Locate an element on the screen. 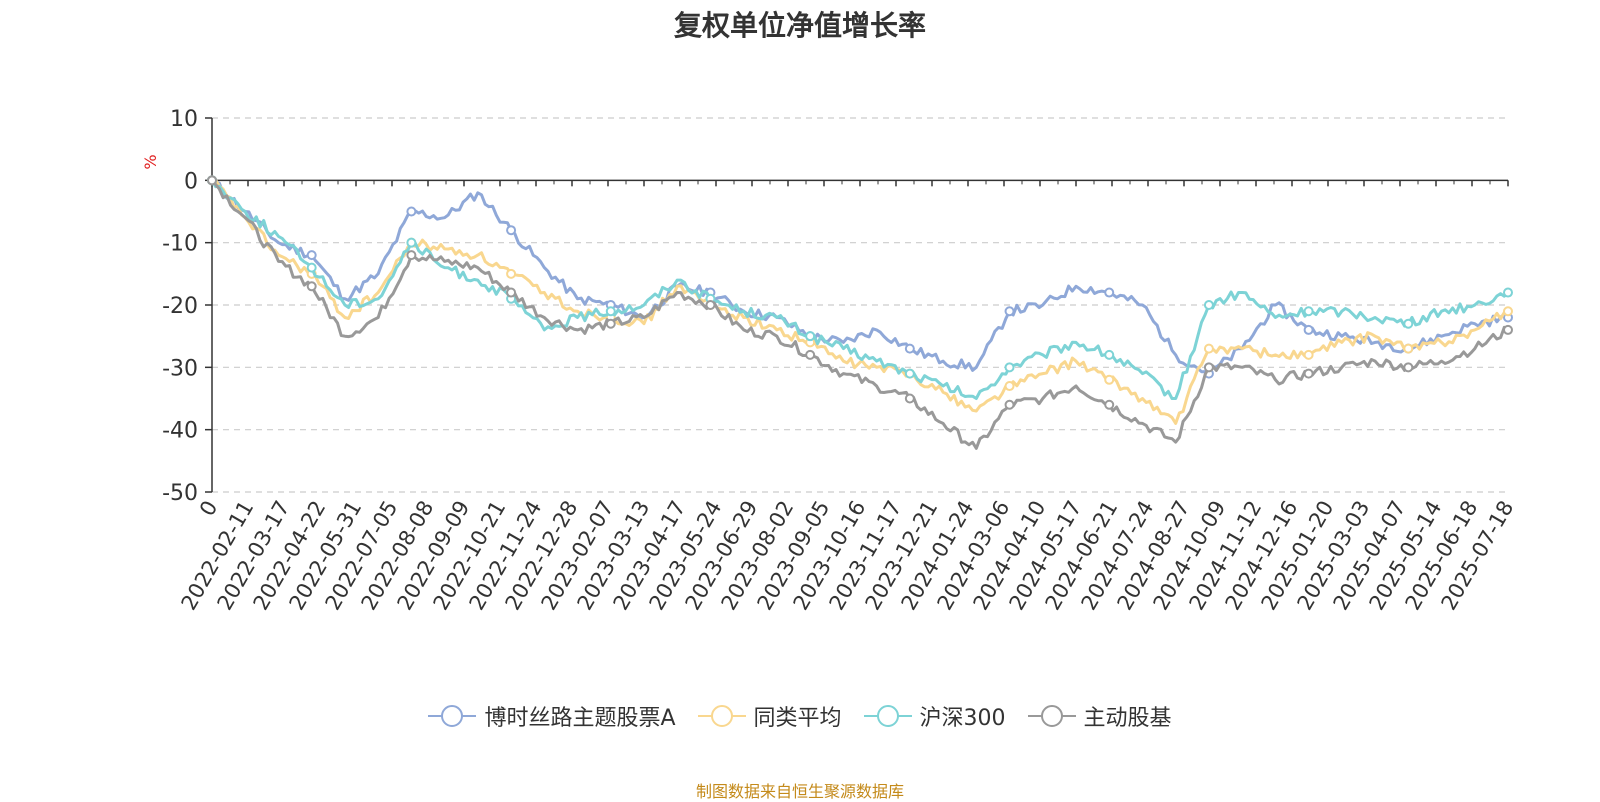 The height and width of the screenshot is (802, 1600). legend: 博时丝路主题股票A 同类平均 沪深300 主动股基 is located at coordinates (800, 716).